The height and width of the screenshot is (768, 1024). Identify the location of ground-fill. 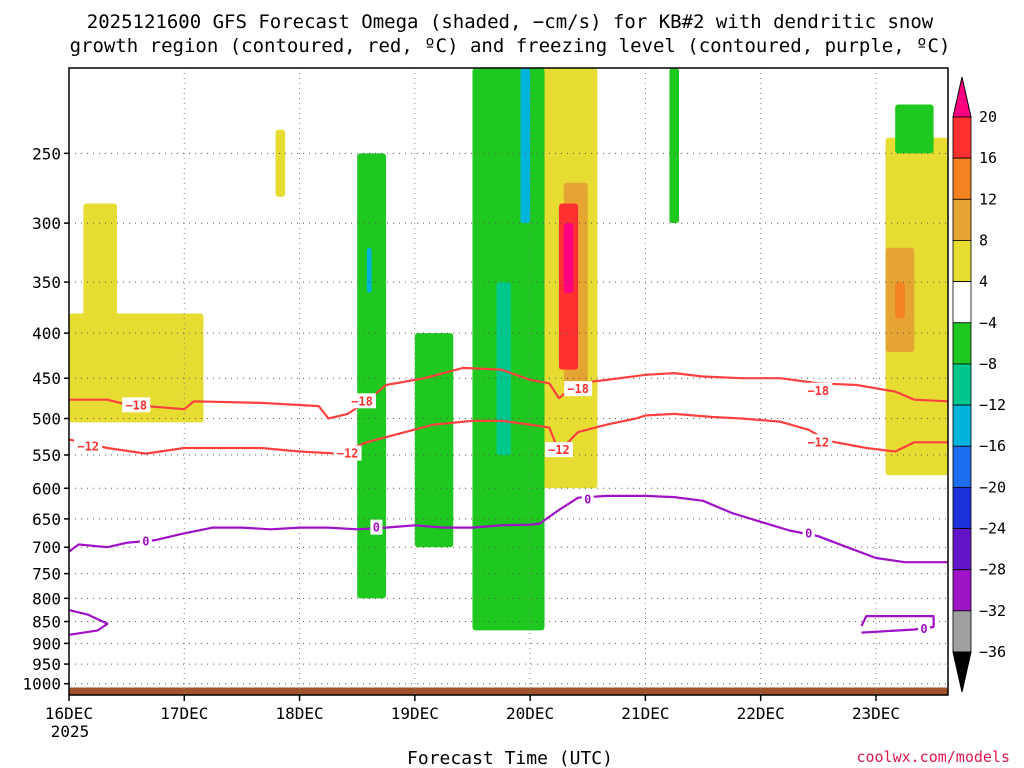
(508, 691).